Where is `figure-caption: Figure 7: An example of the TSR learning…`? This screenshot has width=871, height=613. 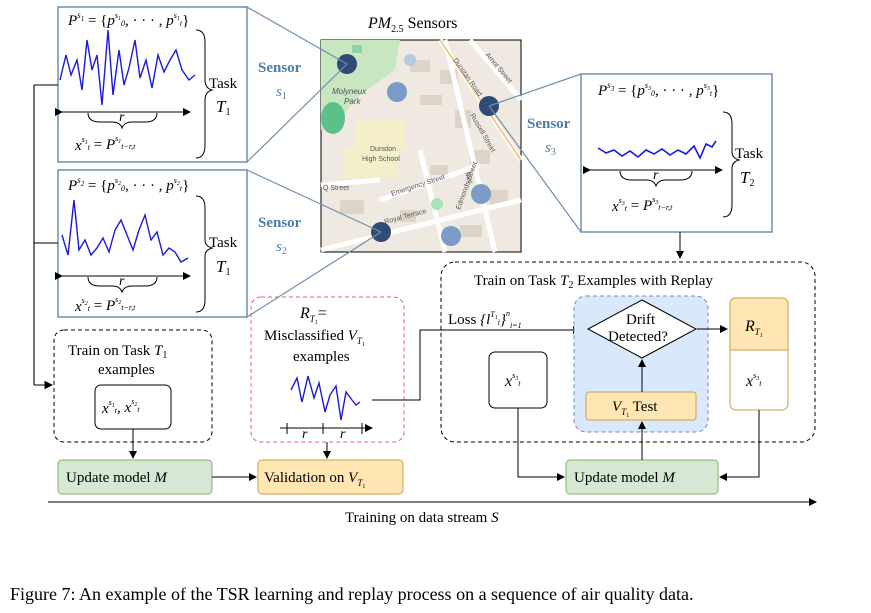 figure-caption: Figure 7: An example of the TSR learning… is located at coordinates (351, 594).